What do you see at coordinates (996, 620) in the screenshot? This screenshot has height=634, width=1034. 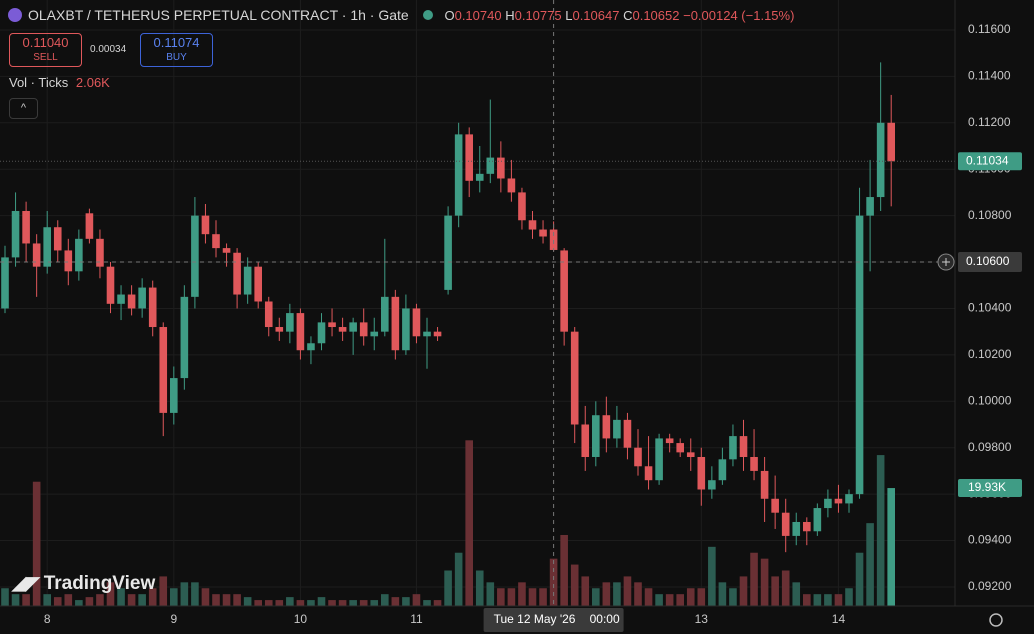 I see `settings-icon` at bounding box center [996, 620].